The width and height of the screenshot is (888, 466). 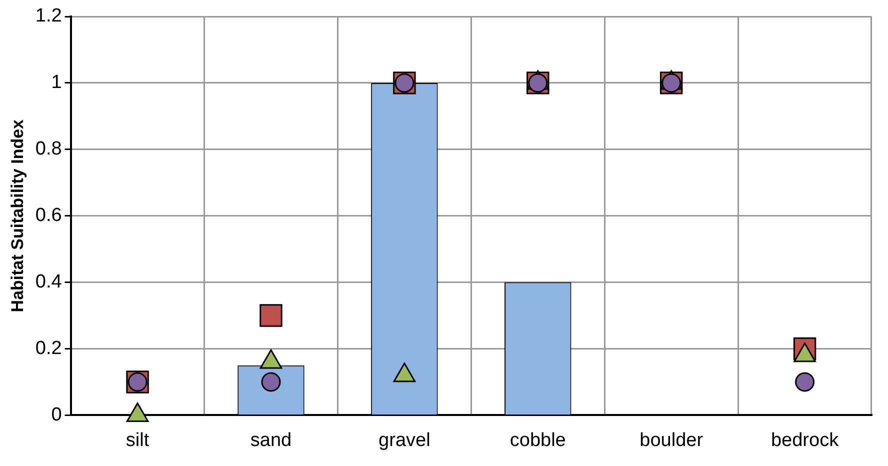 What do you see at coordinates (48, 348) in the screenshot?
I see `y-tick-label: 0.2` at bounding box center [48, 348].